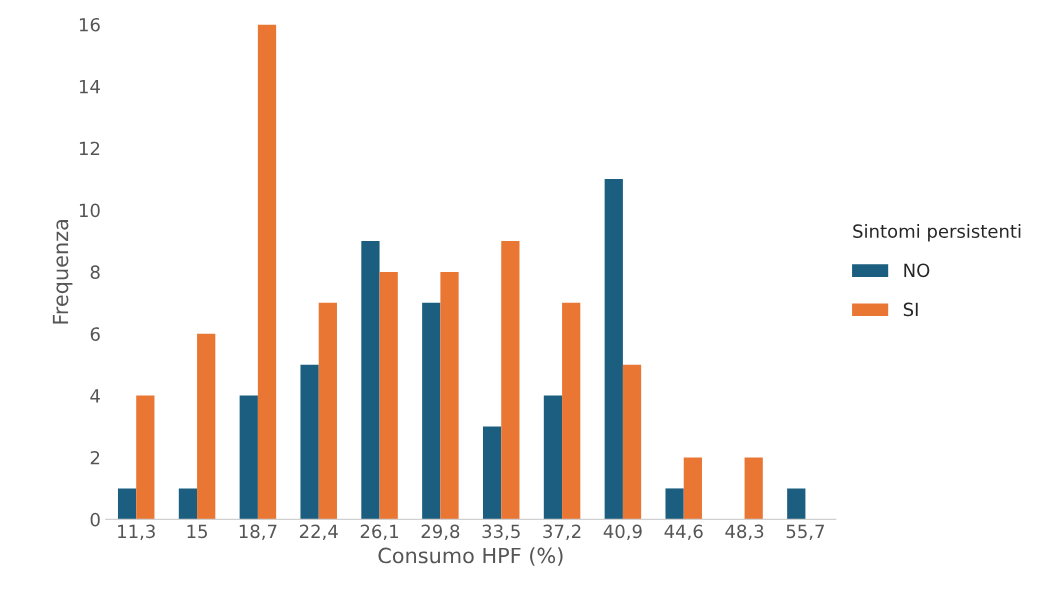  Describe the element at coordinates (62, 272) in the screenshot. I see `y-axis-title: Frequenza` at that location.